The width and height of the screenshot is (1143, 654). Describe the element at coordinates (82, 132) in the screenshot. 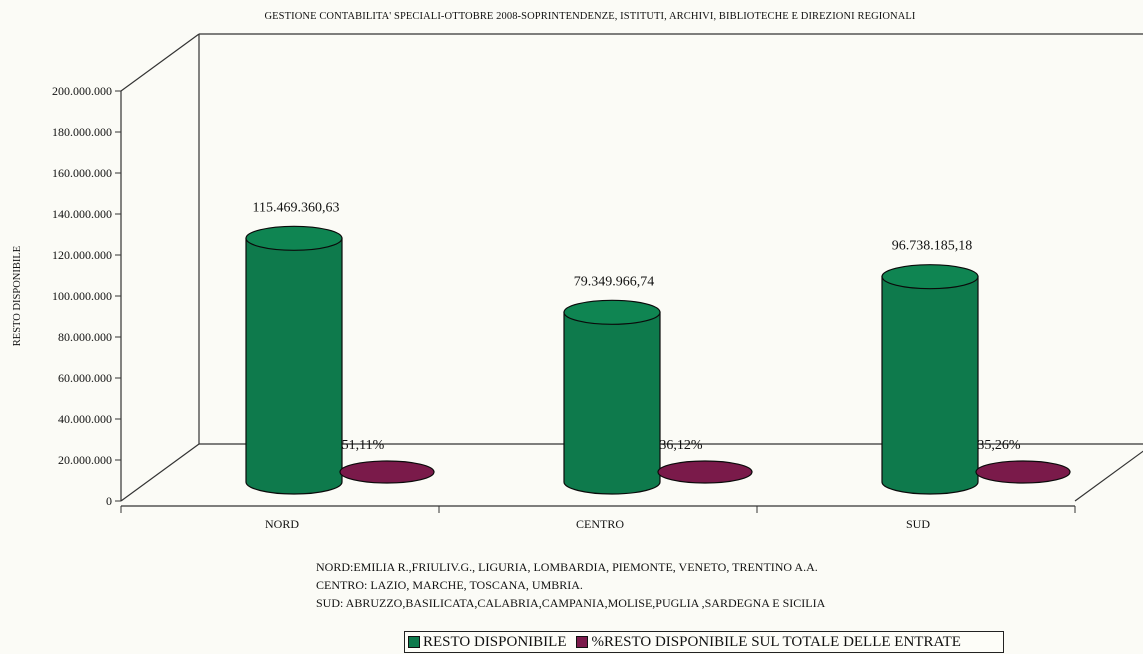

I see `y-tick-label: 180.000.000` at that location.